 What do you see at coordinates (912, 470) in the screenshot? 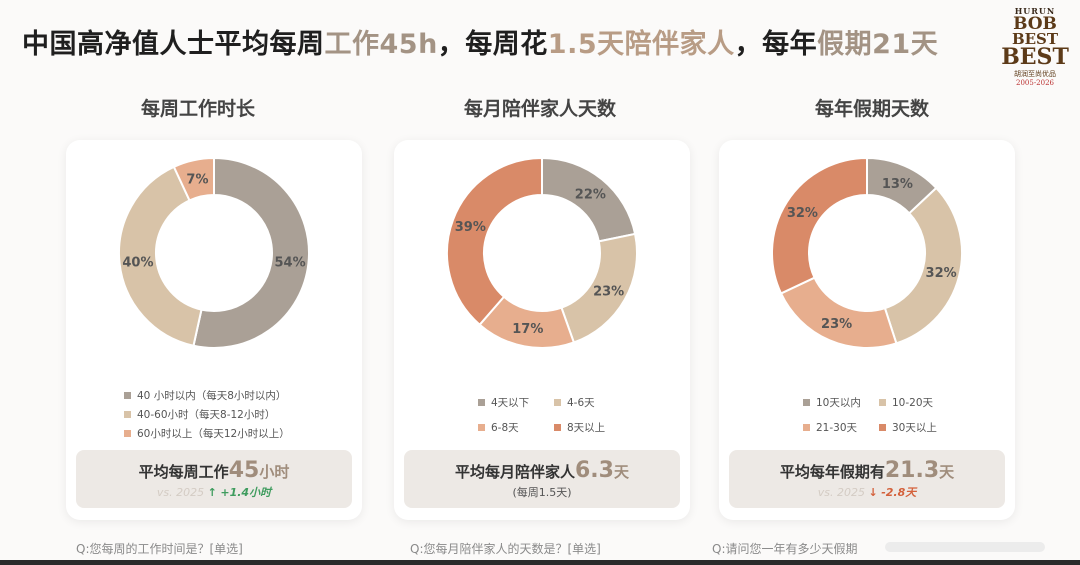
I see `summary-value: 21.3` at bounding box center [912, 470].